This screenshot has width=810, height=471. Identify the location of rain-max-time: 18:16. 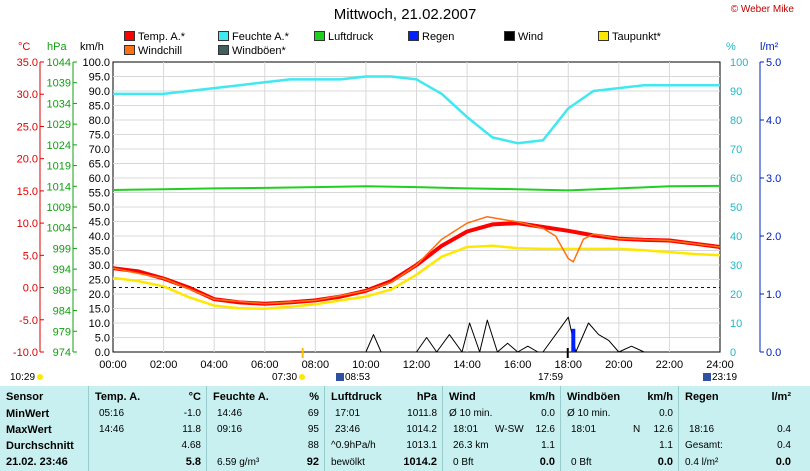
(702, 429).